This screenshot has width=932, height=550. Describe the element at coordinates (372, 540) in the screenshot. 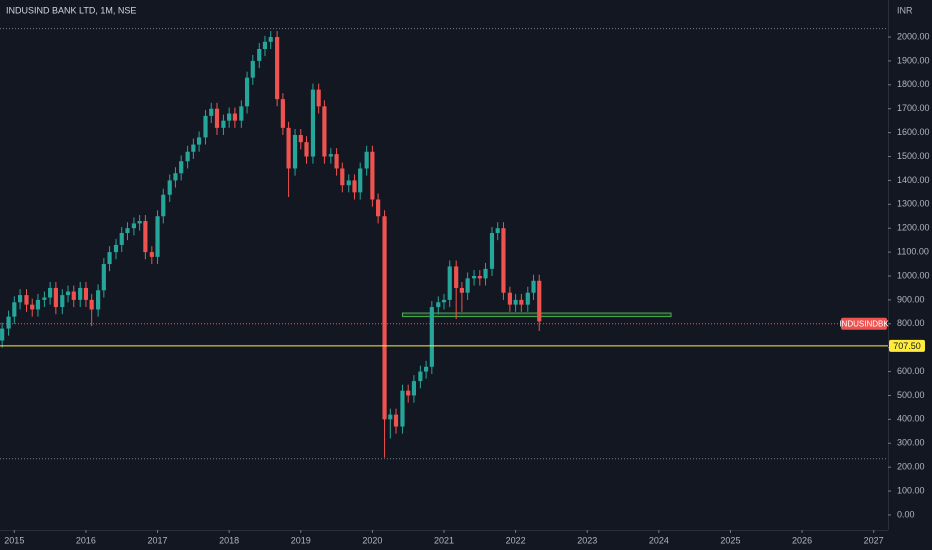

I see `x-tick-label: 2020` at that location.